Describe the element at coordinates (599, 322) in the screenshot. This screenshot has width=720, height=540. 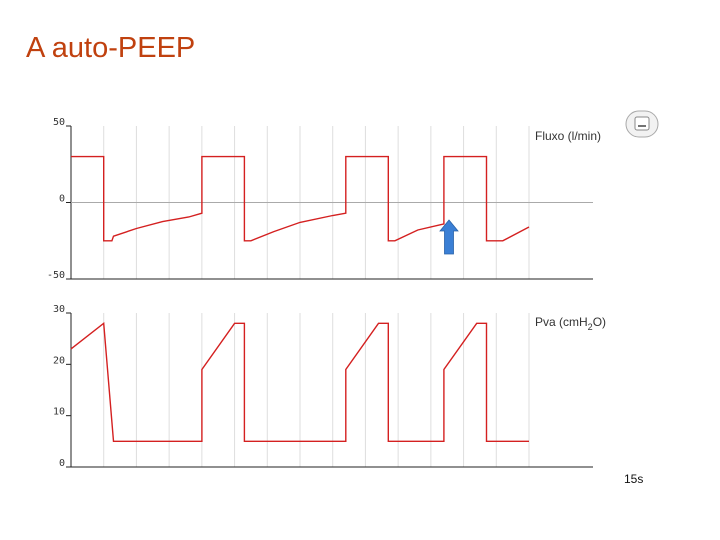
I see `pva-label-tail: O)` at that location.